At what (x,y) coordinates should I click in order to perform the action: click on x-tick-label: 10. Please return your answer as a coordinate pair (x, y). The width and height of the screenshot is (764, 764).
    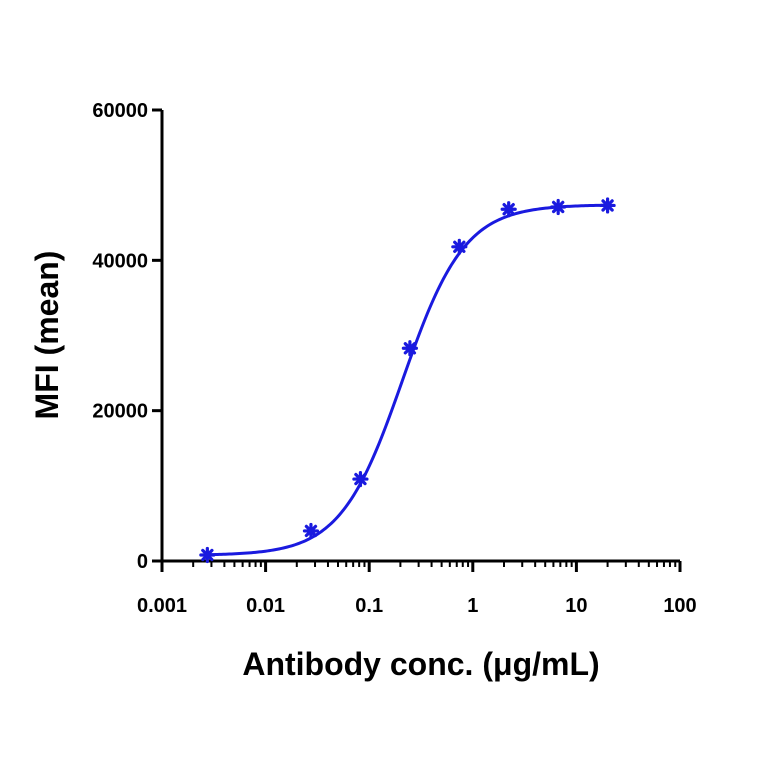
    Looking at the image, I should click on (576, 606).